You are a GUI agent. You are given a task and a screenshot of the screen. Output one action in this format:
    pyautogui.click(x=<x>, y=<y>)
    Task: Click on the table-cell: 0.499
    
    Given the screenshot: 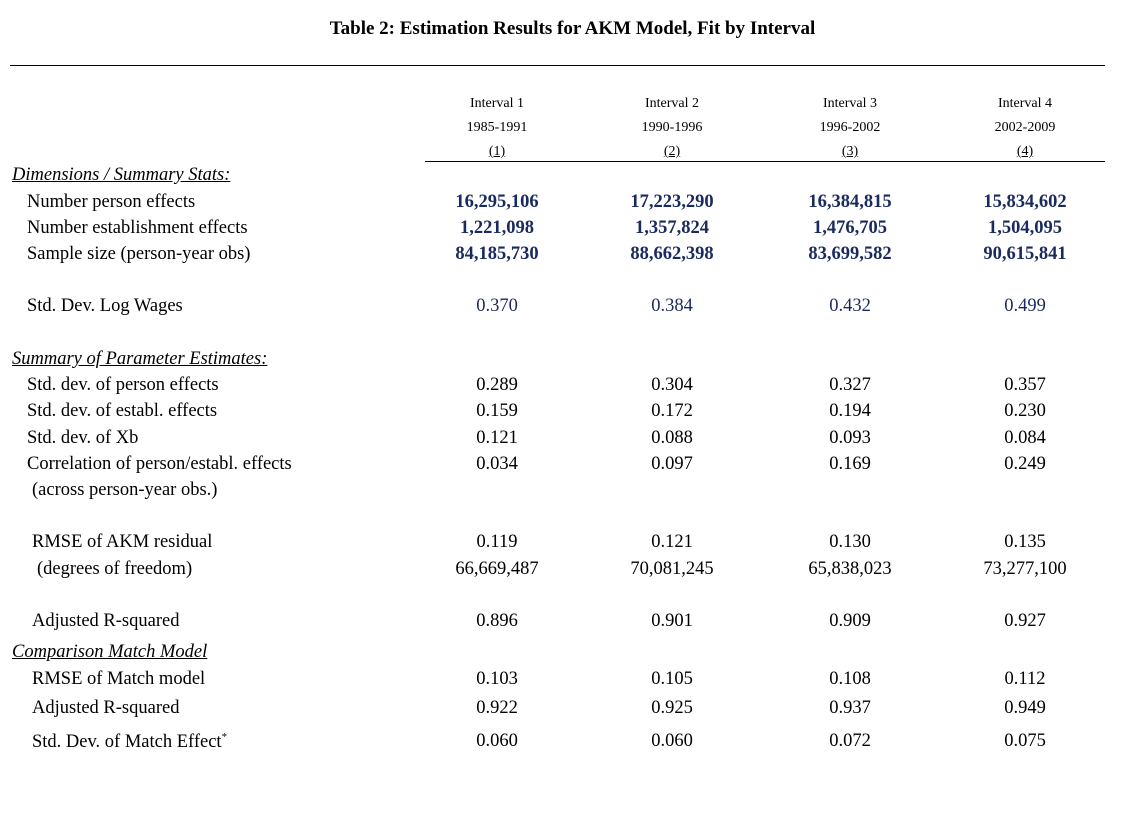 What is the action you would take?
    pyautogui.click(x=1025, y=306)
    